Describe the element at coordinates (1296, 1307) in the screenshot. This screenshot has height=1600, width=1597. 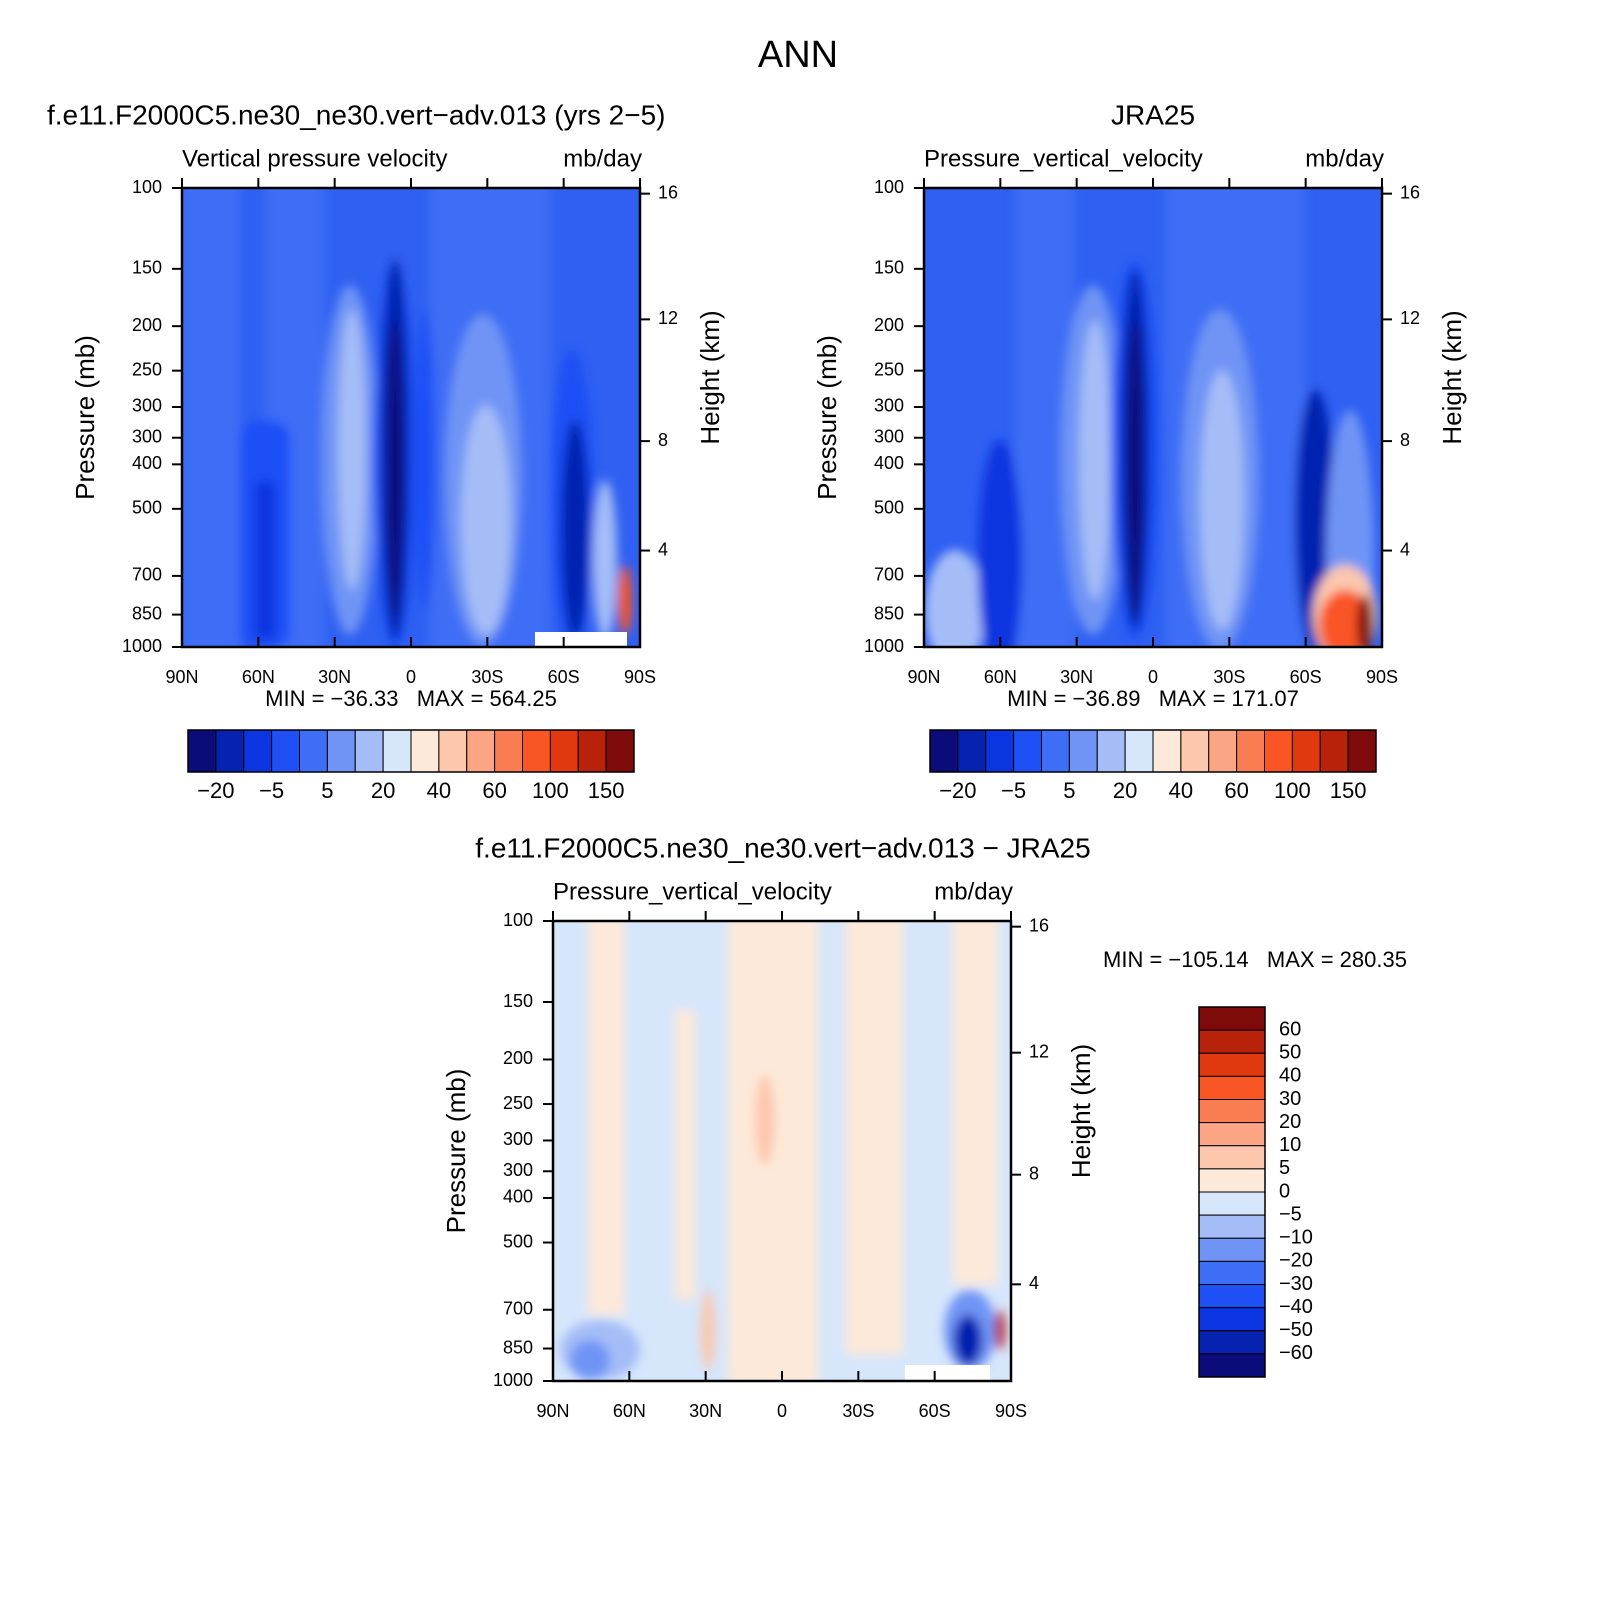
I see `colorbar-label: −40` at that location.